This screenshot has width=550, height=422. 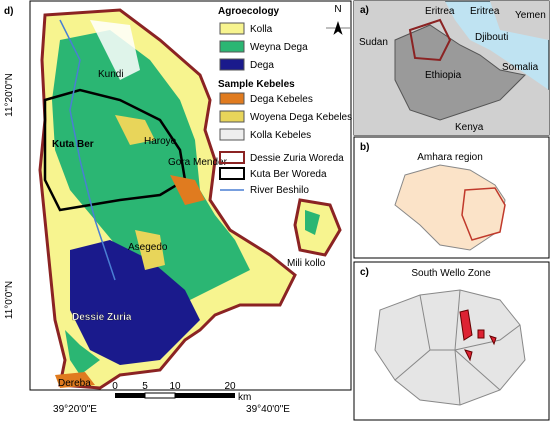 What do you see at coordinates (9, 300) in the screenshot?
I see `latitude-label: 11°0'0"N` at bounding box center [9, 300].